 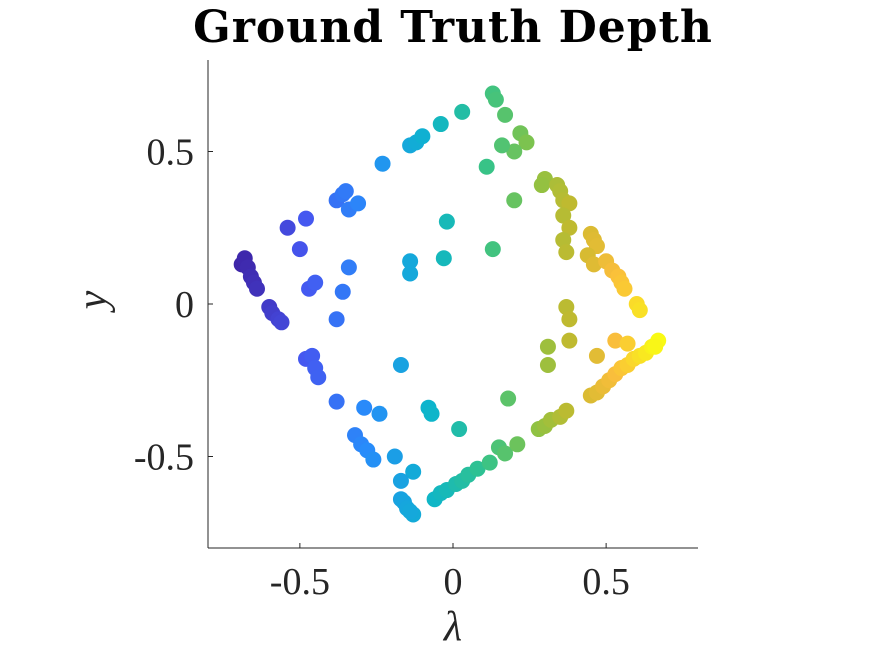 What do you see at coordinates (453, 582) in the screenshot?
I see `x-tick-label: 0` at bounding box center [453, 582].